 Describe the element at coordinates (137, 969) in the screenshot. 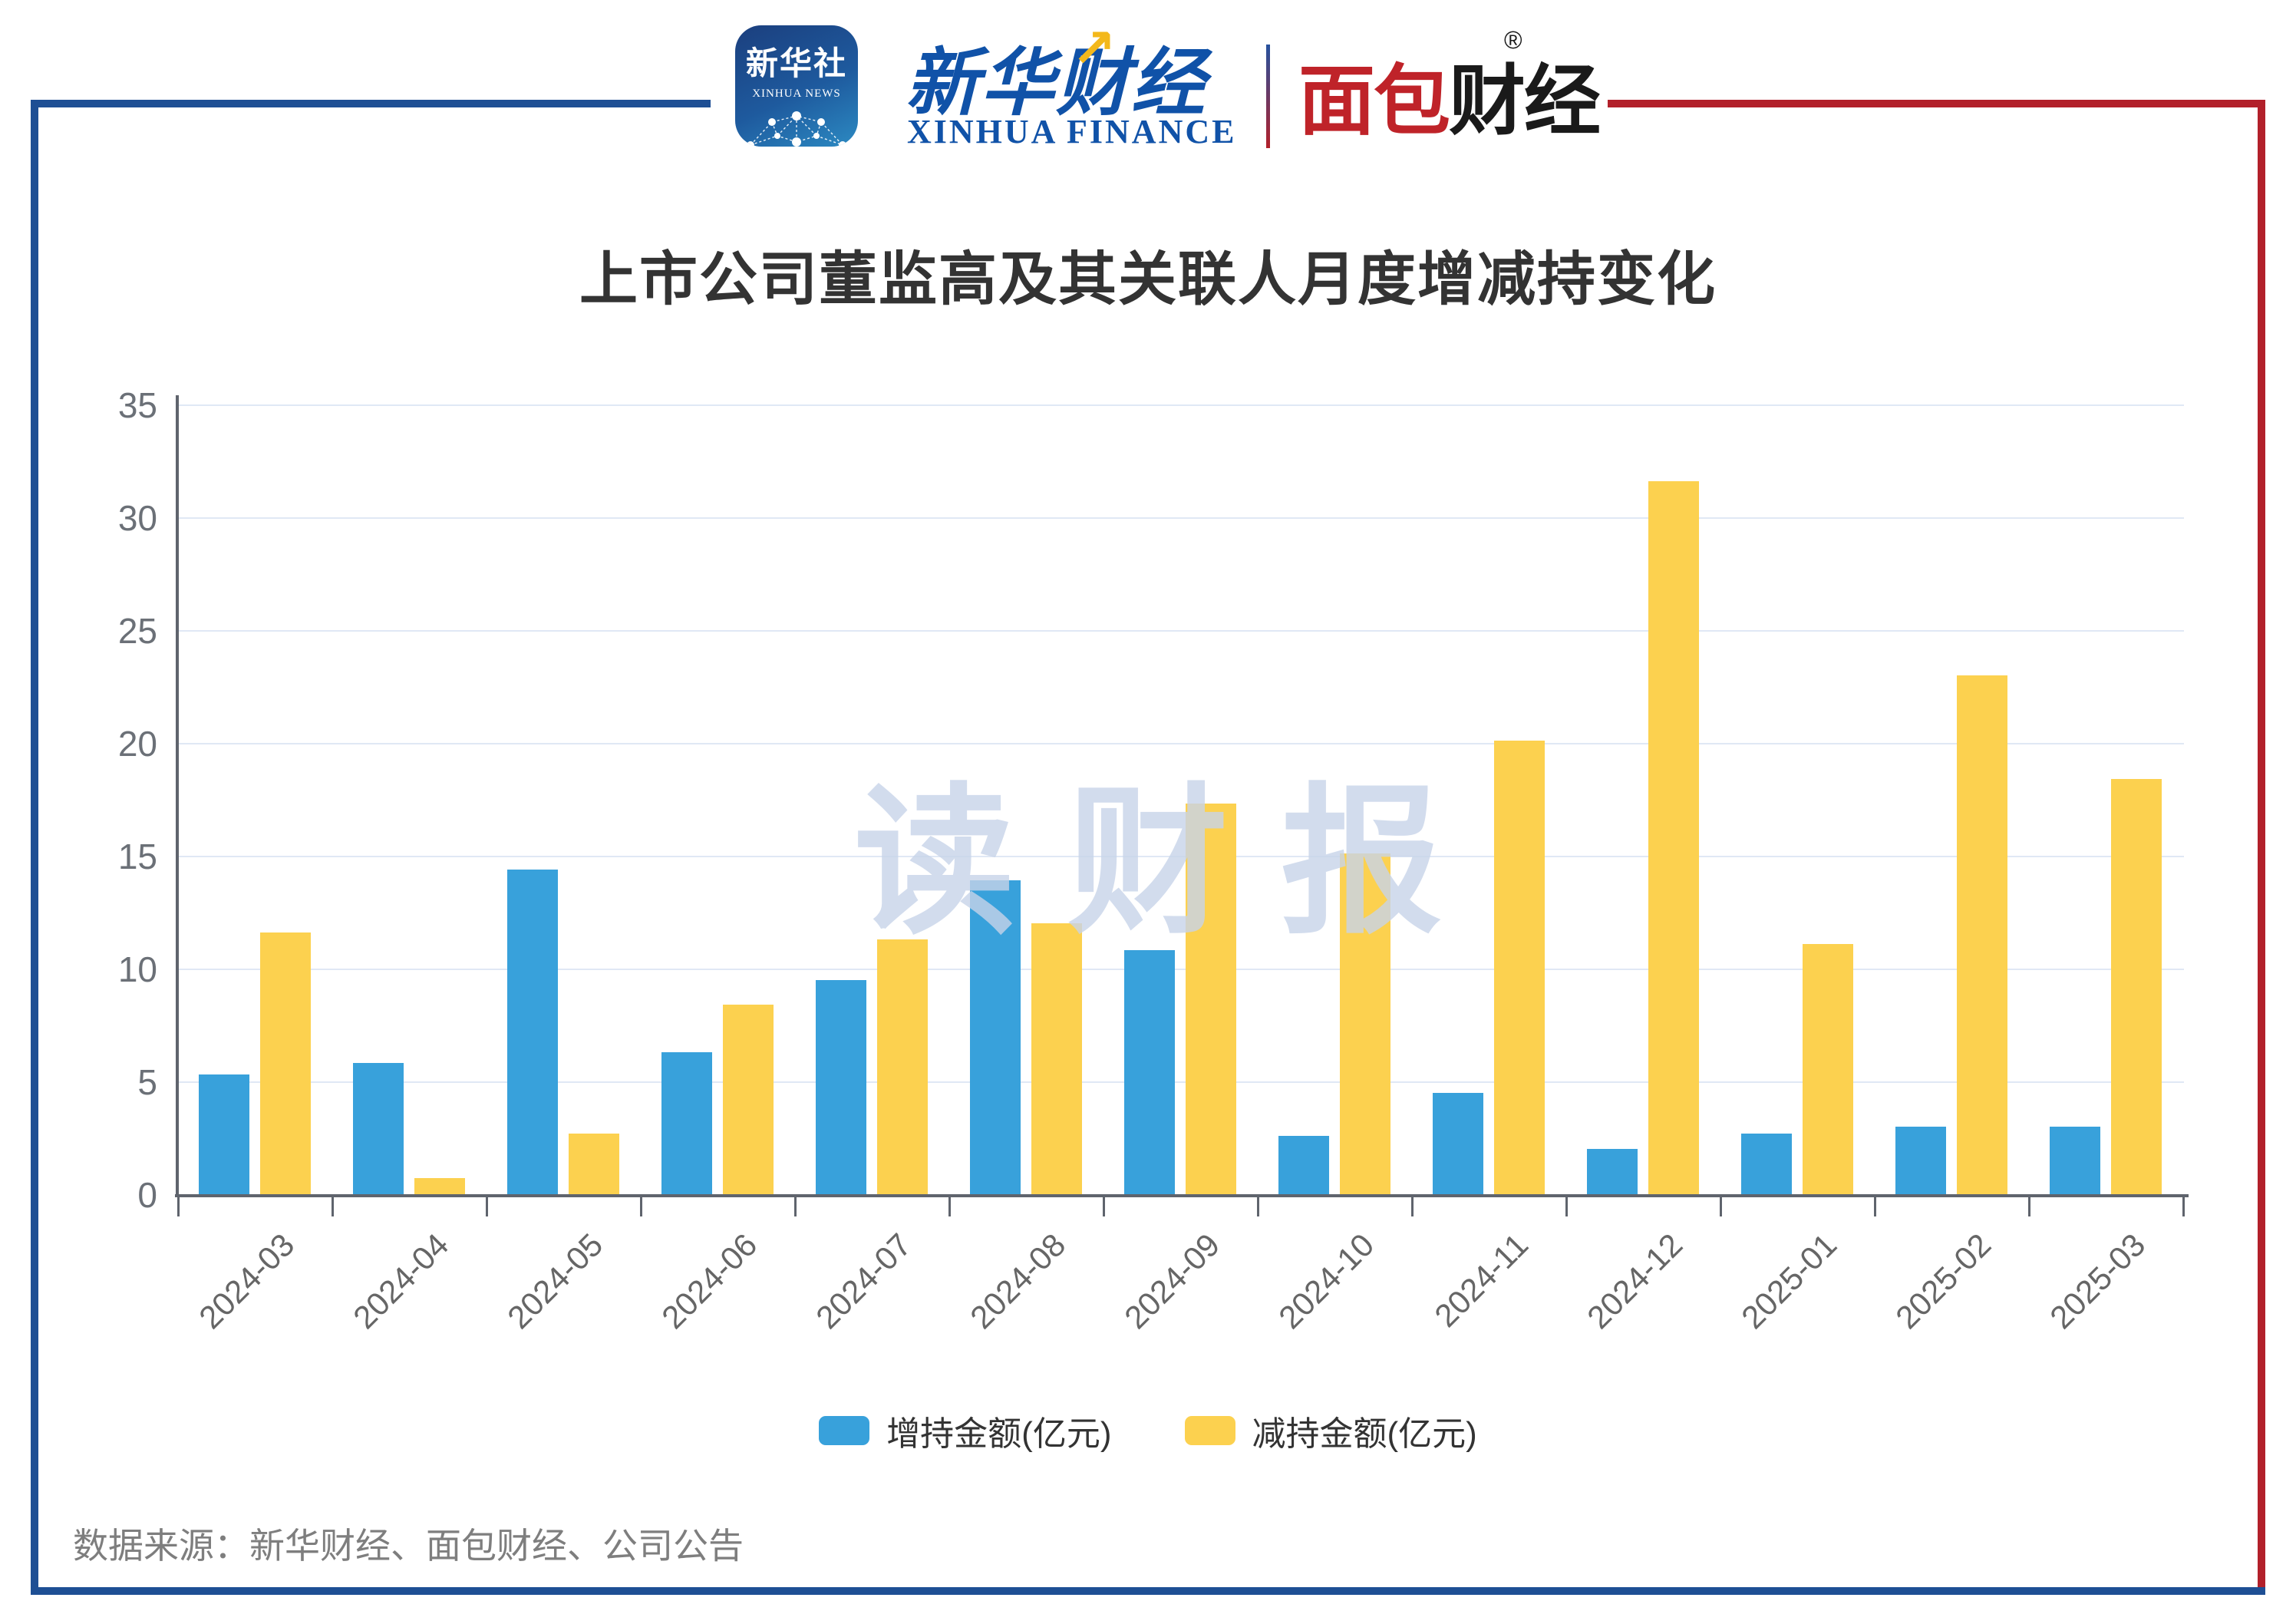

I see `y-axis-label-10: 10` at that location.